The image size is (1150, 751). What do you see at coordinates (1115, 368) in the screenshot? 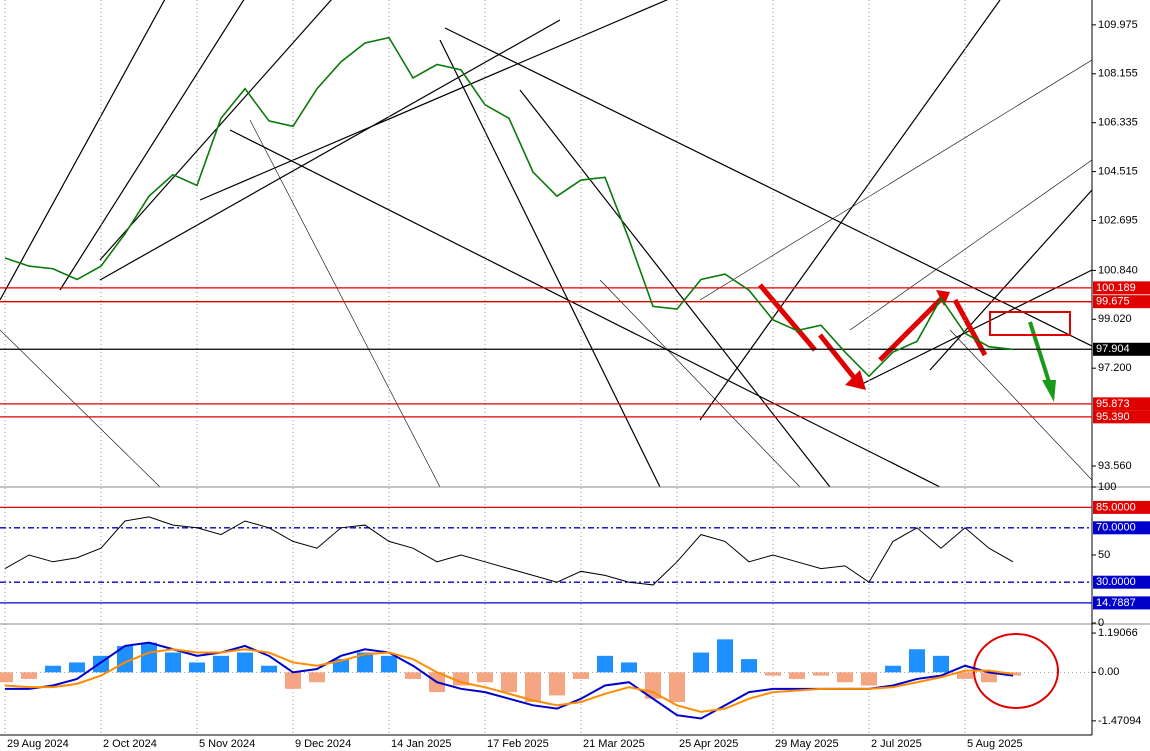
I see `y-tick-label: 97.200` at bounding box center [1115, 368].